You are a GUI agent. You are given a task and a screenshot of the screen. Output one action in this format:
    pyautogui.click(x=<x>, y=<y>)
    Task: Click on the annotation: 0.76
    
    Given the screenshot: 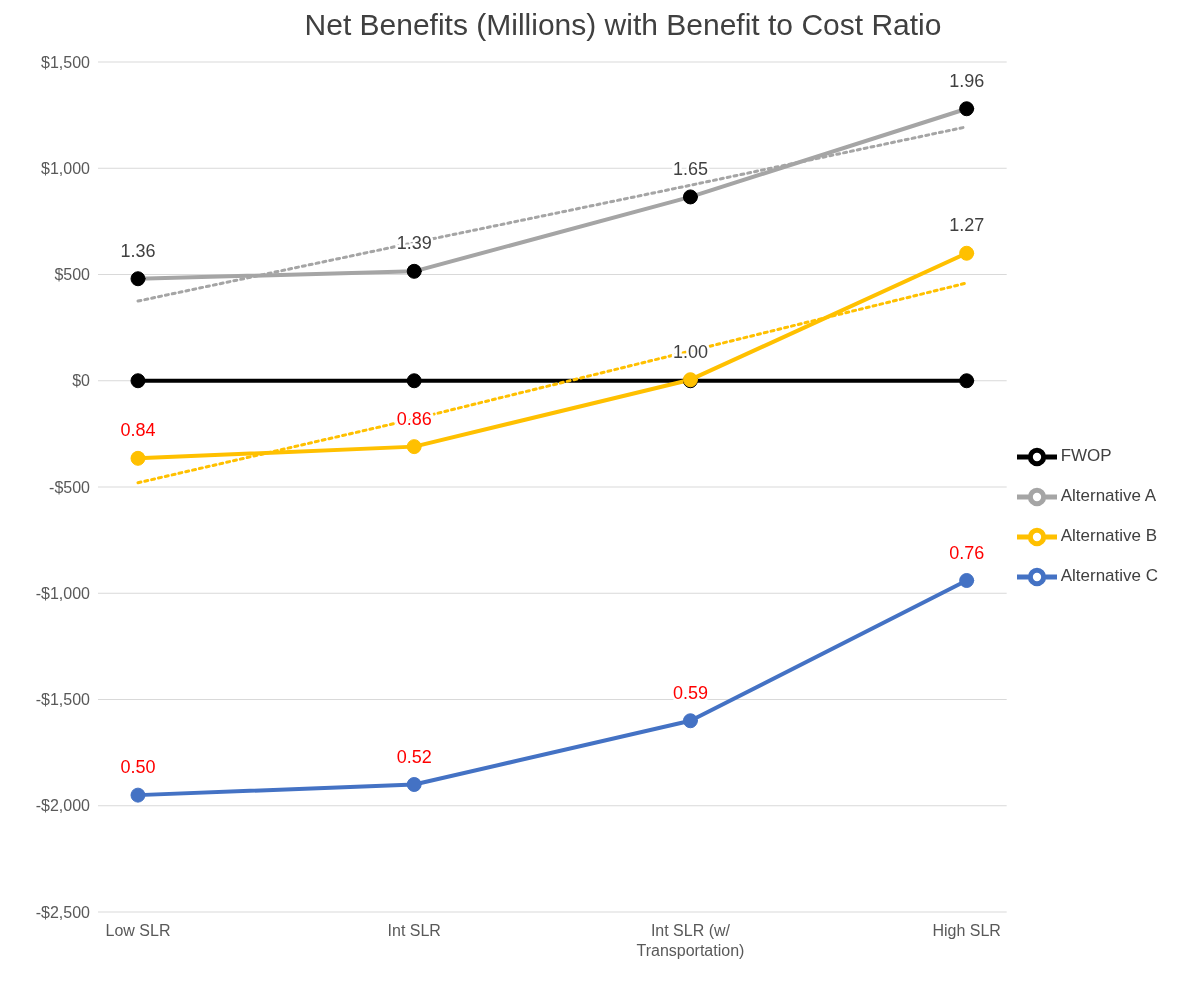 What is the action you would take?
    pyautogui.click(x=967, y=552)
    